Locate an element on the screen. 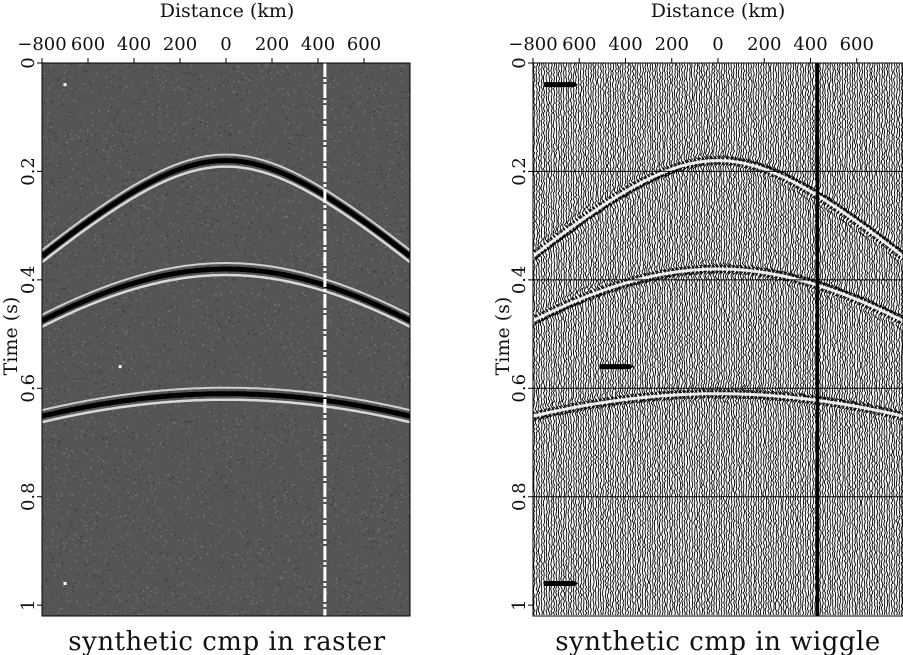 The height and width of the screenshot is (655, 903). raster-x-axis-title: Distance (km) is located at coordinates (227, 11).